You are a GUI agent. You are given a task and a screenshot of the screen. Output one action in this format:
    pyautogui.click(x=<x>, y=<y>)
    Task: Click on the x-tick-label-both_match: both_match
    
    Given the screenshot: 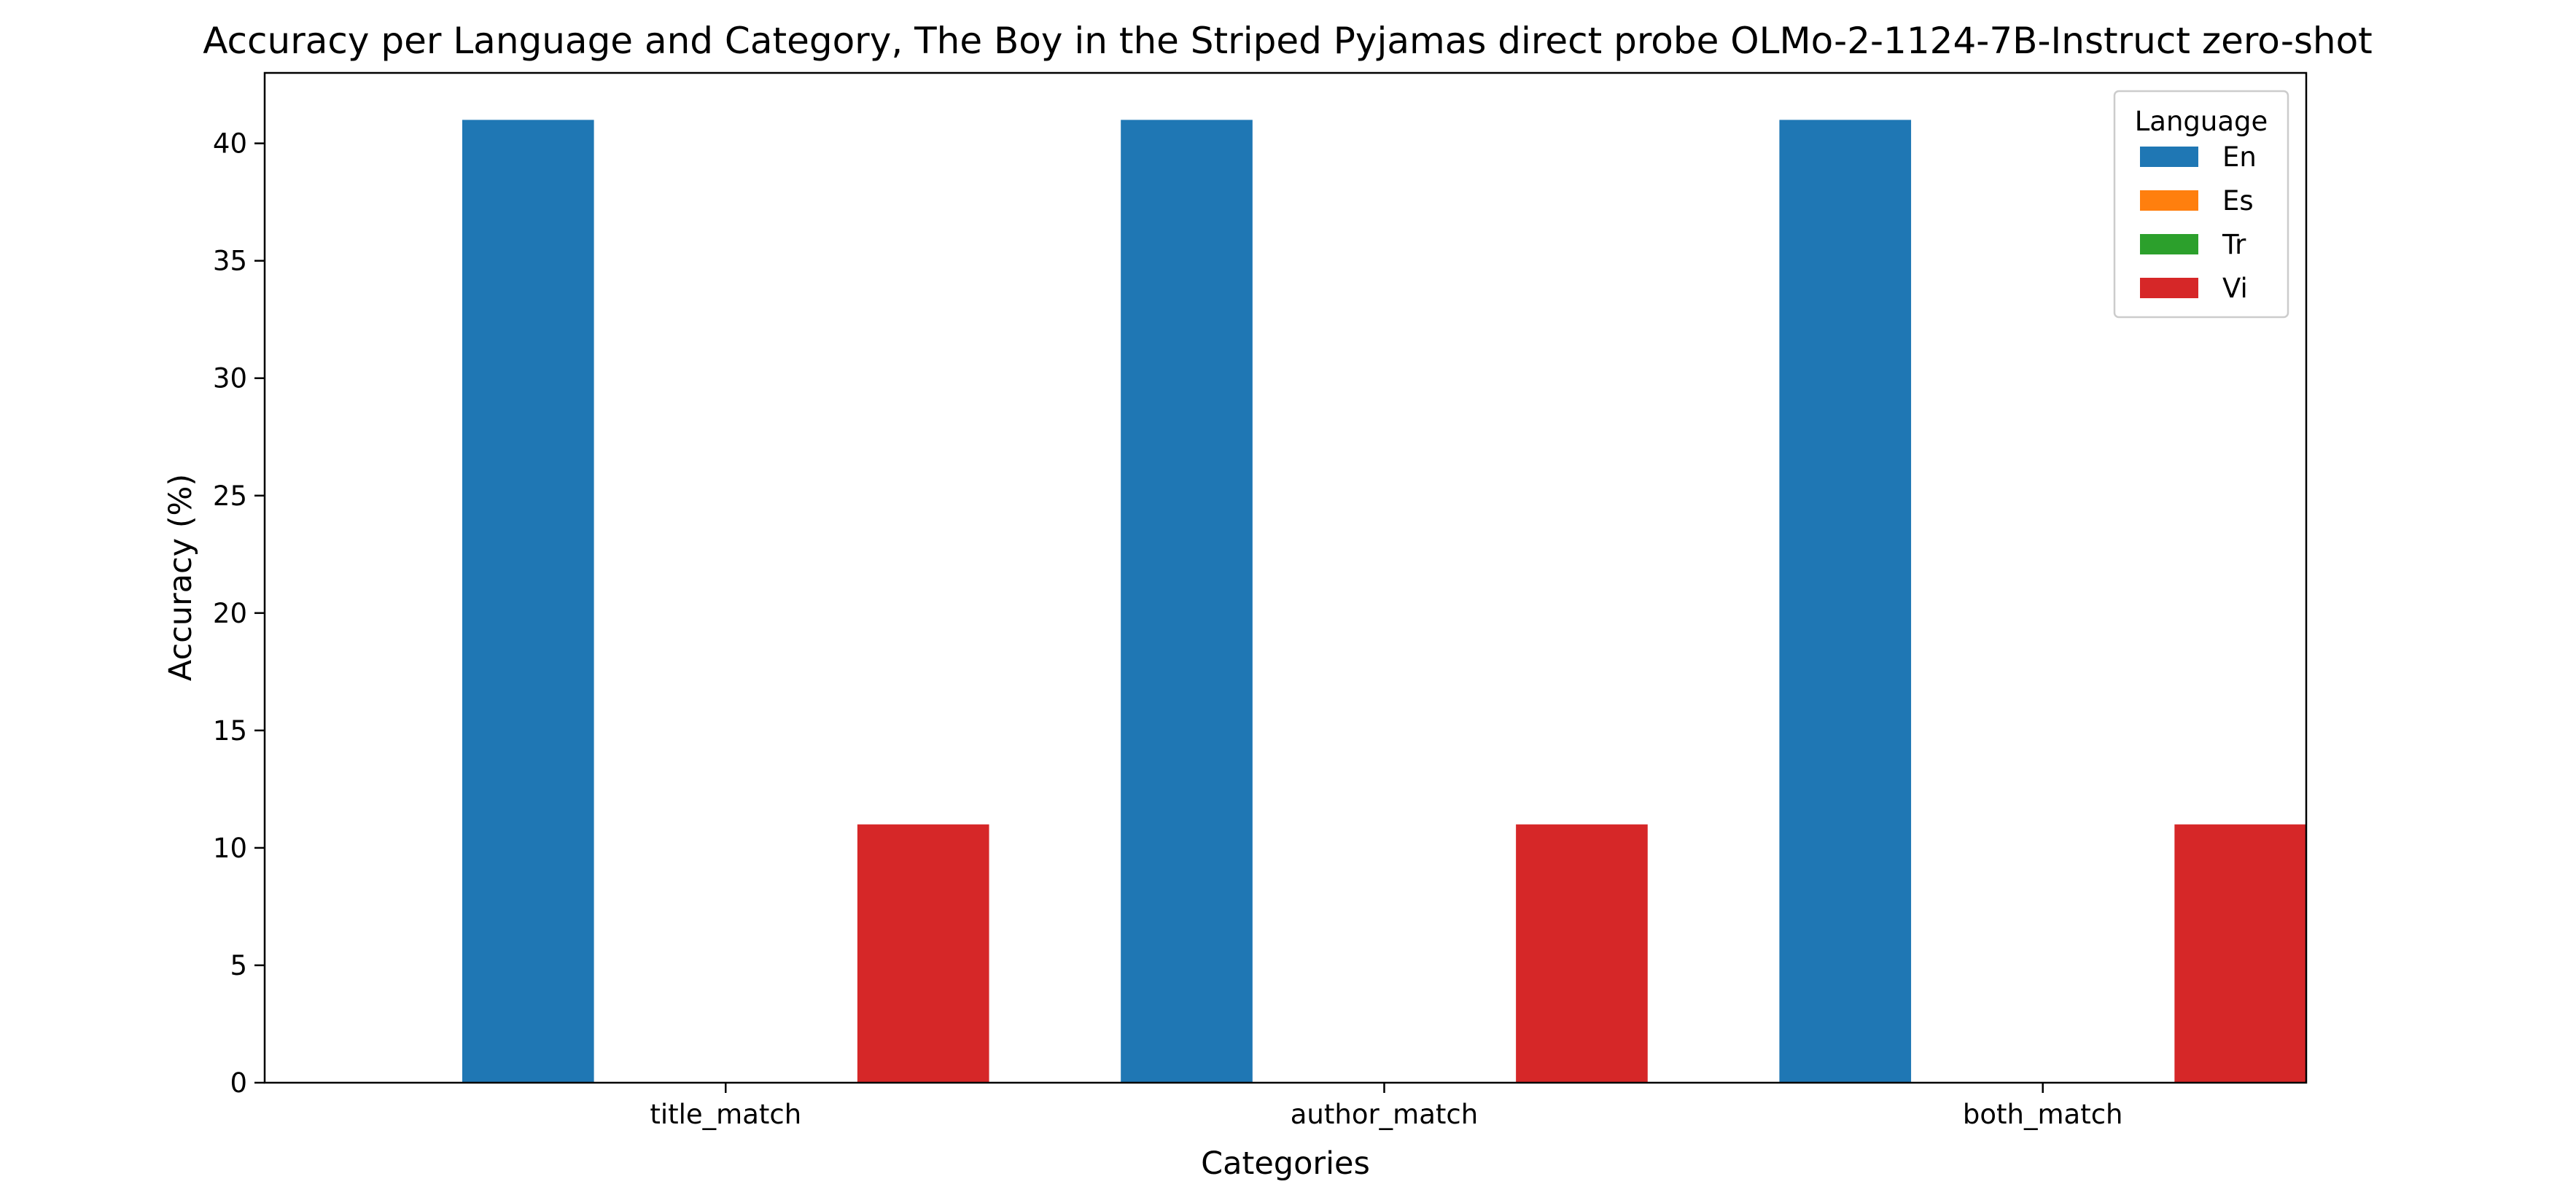 What is the action you would take?
    pyautogui.click(x=2043, y=1115)
    